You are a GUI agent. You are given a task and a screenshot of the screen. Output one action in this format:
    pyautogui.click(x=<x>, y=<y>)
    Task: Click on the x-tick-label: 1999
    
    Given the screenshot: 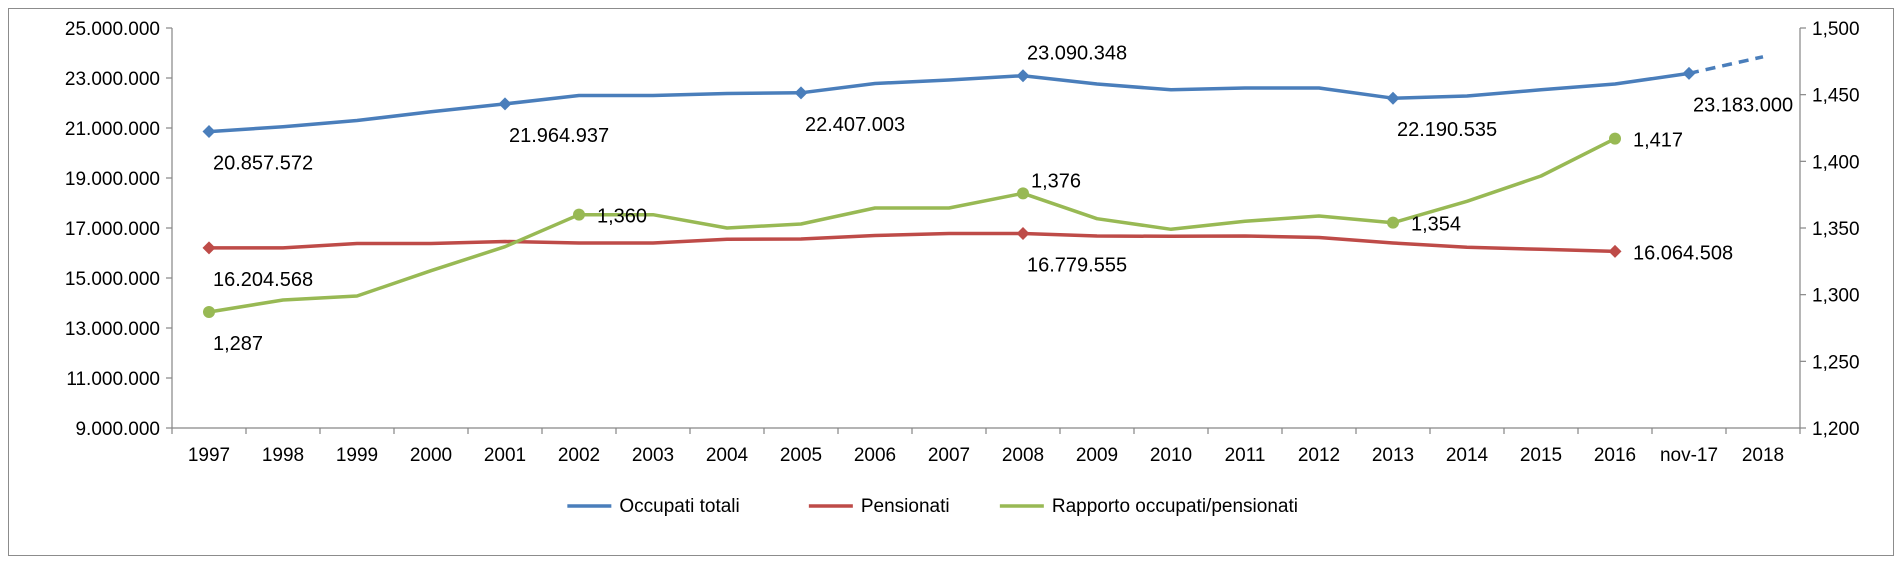 What is the action you would take?
    pyautogui.click(x=357, y=455)
    